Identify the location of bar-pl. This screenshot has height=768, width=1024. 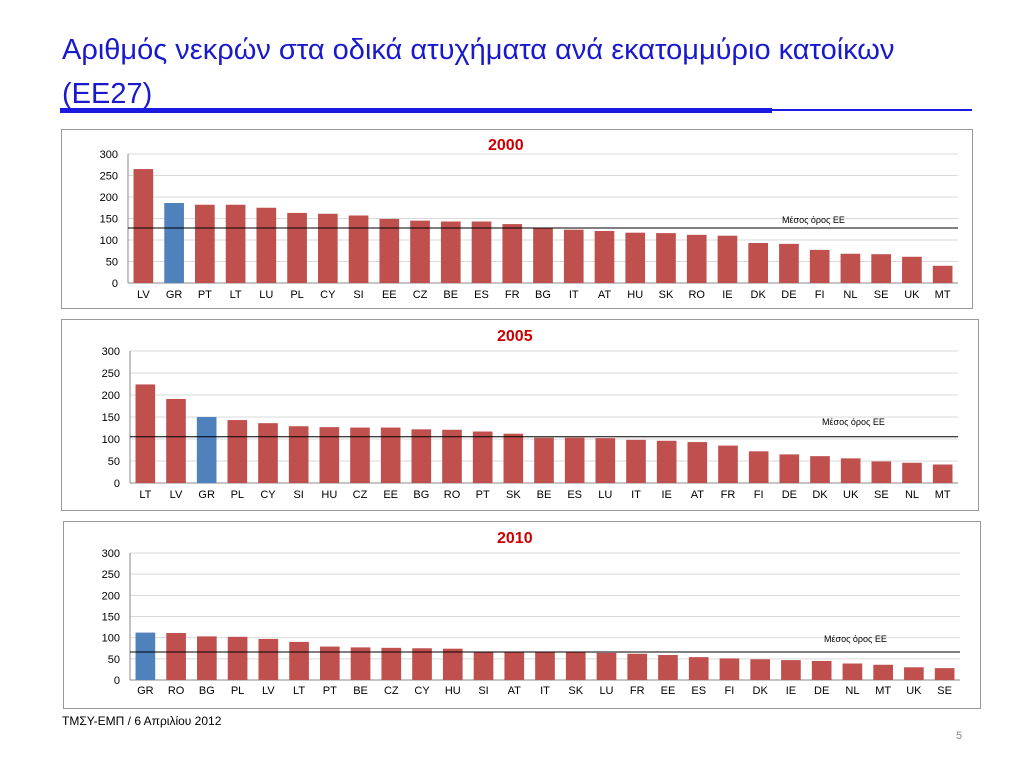
(297, 247).